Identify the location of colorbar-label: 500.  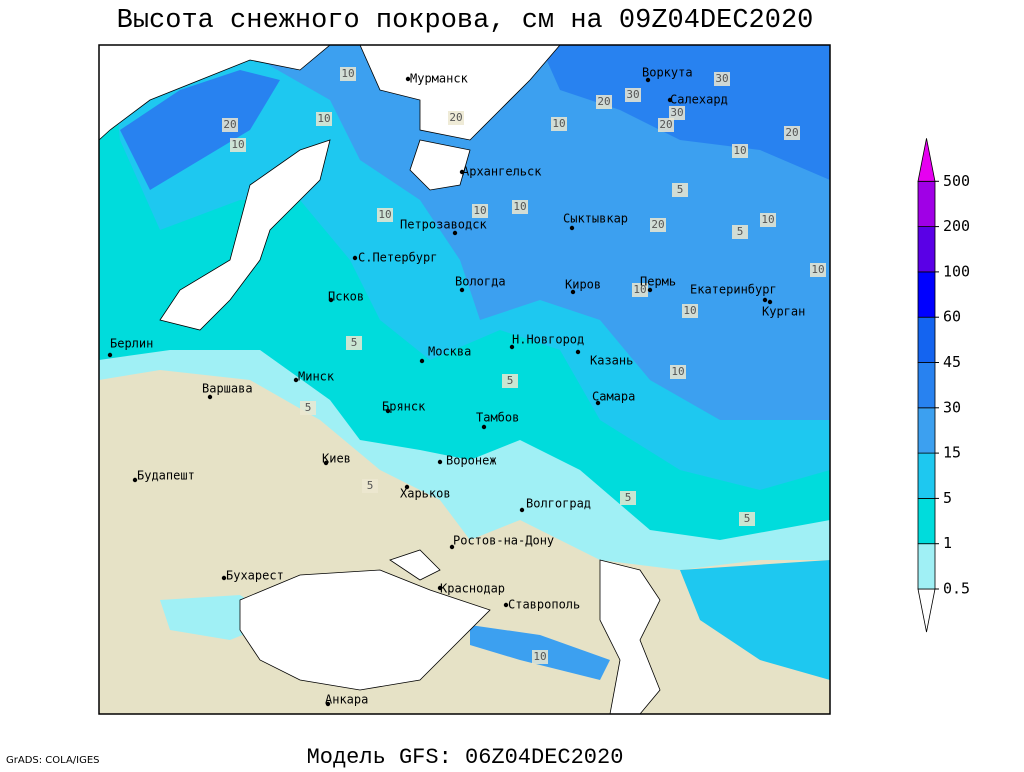
(956, 181).